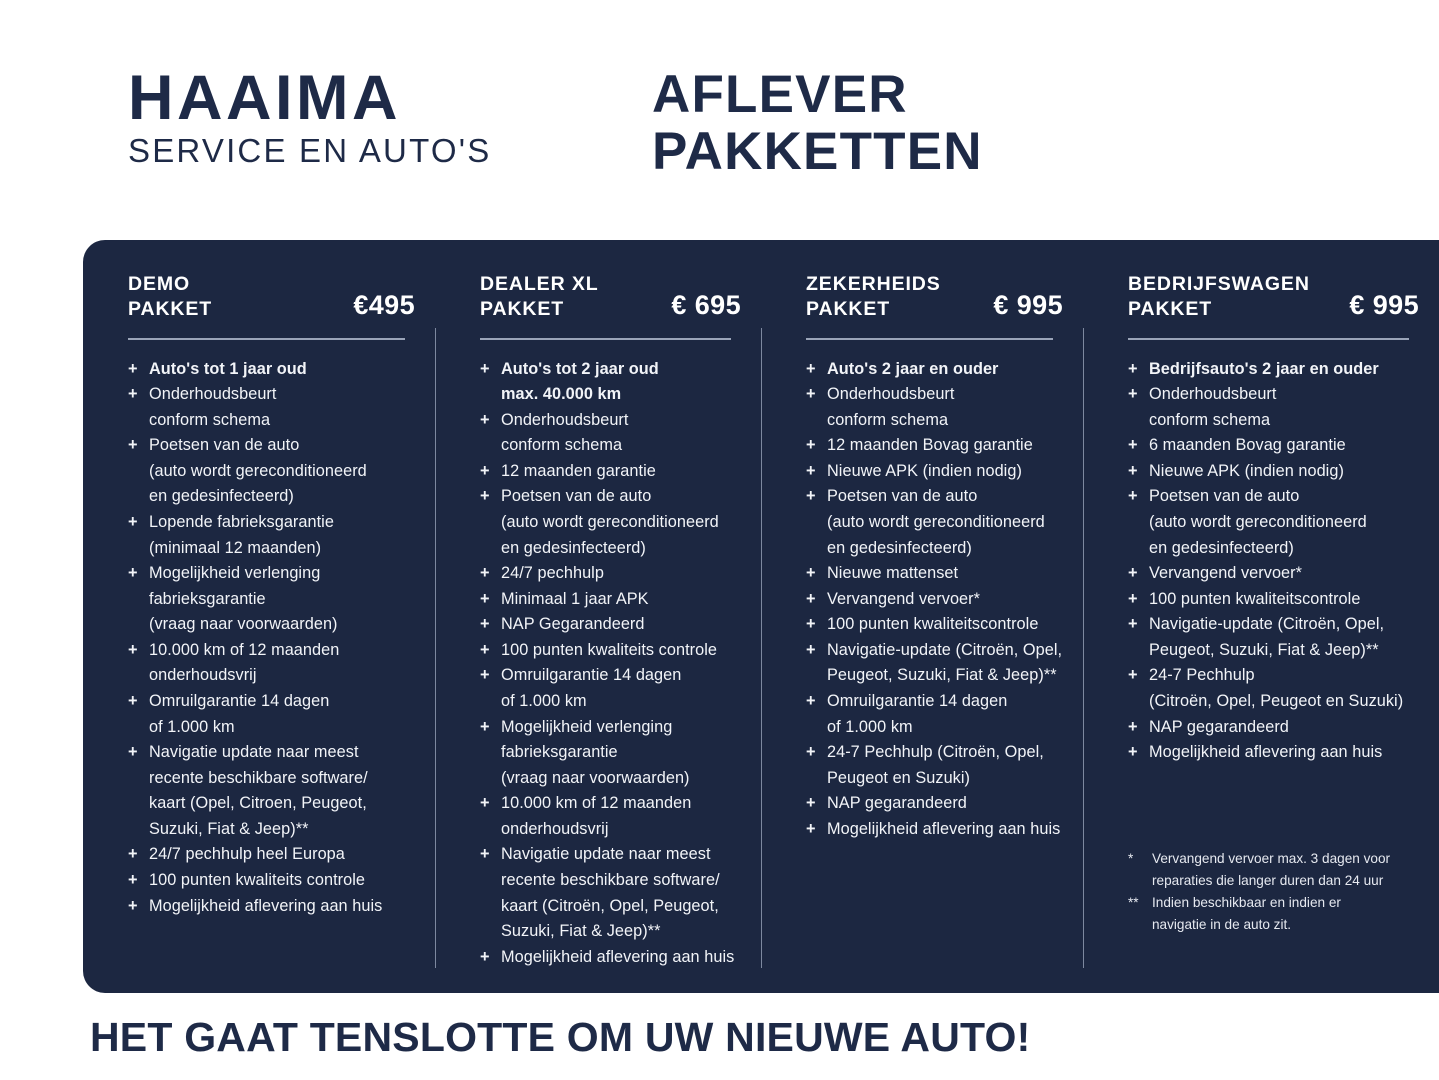 The image size is (1439, 1080). What do you see at coordinates (587, 726) in the screenshot?
I see `feature-line: Mogelijkheid verlenging` at bounding box center [587, 726].